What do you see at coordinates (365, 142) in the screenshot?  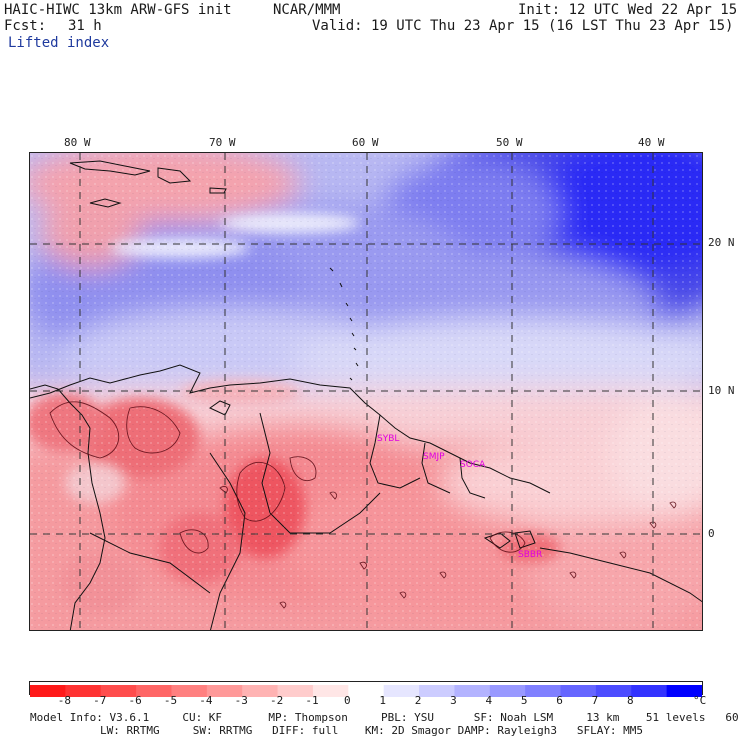 I see `lon-label: 60 W` at bounding box center [365, 142].